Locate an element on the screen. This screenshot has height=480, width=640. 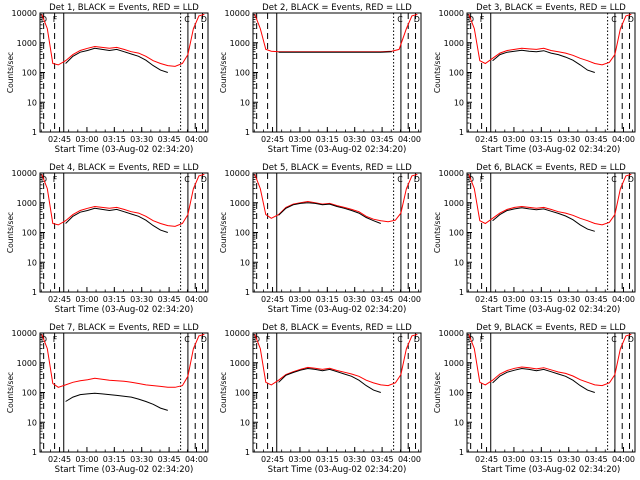
panel-title: Det 8, BLACK = Events, RED = LLD is located at coordinates (337, 328).